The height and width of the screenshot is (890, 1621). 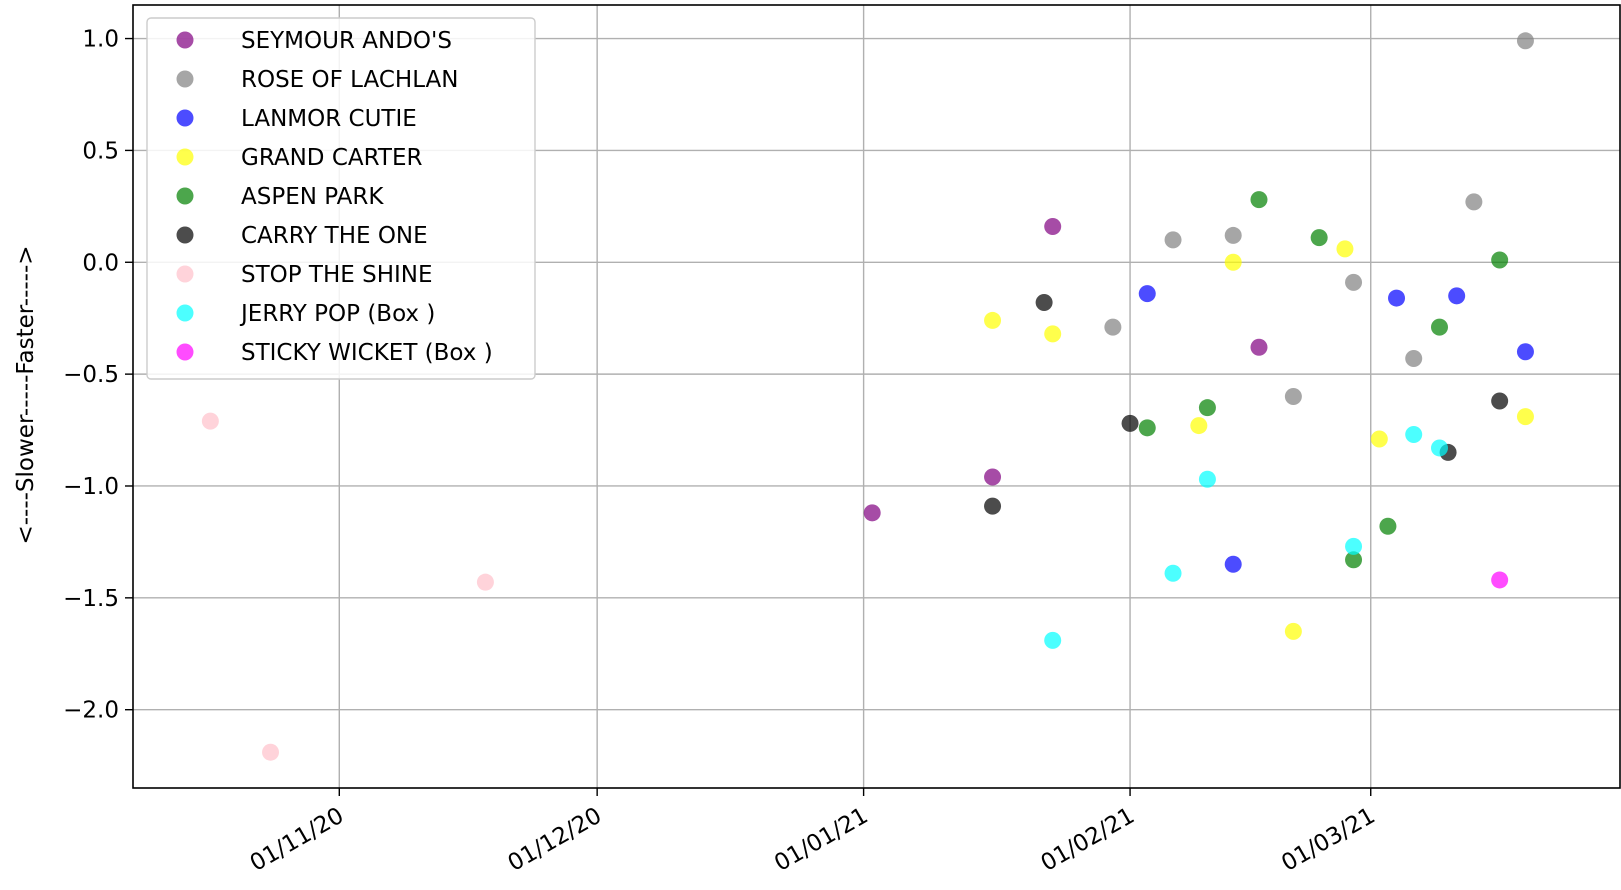 What do you see at coordinates (337, 275) in the screenshot?
I see `legend-label: STOP THE SHINE` at bounding box center [337, 275].